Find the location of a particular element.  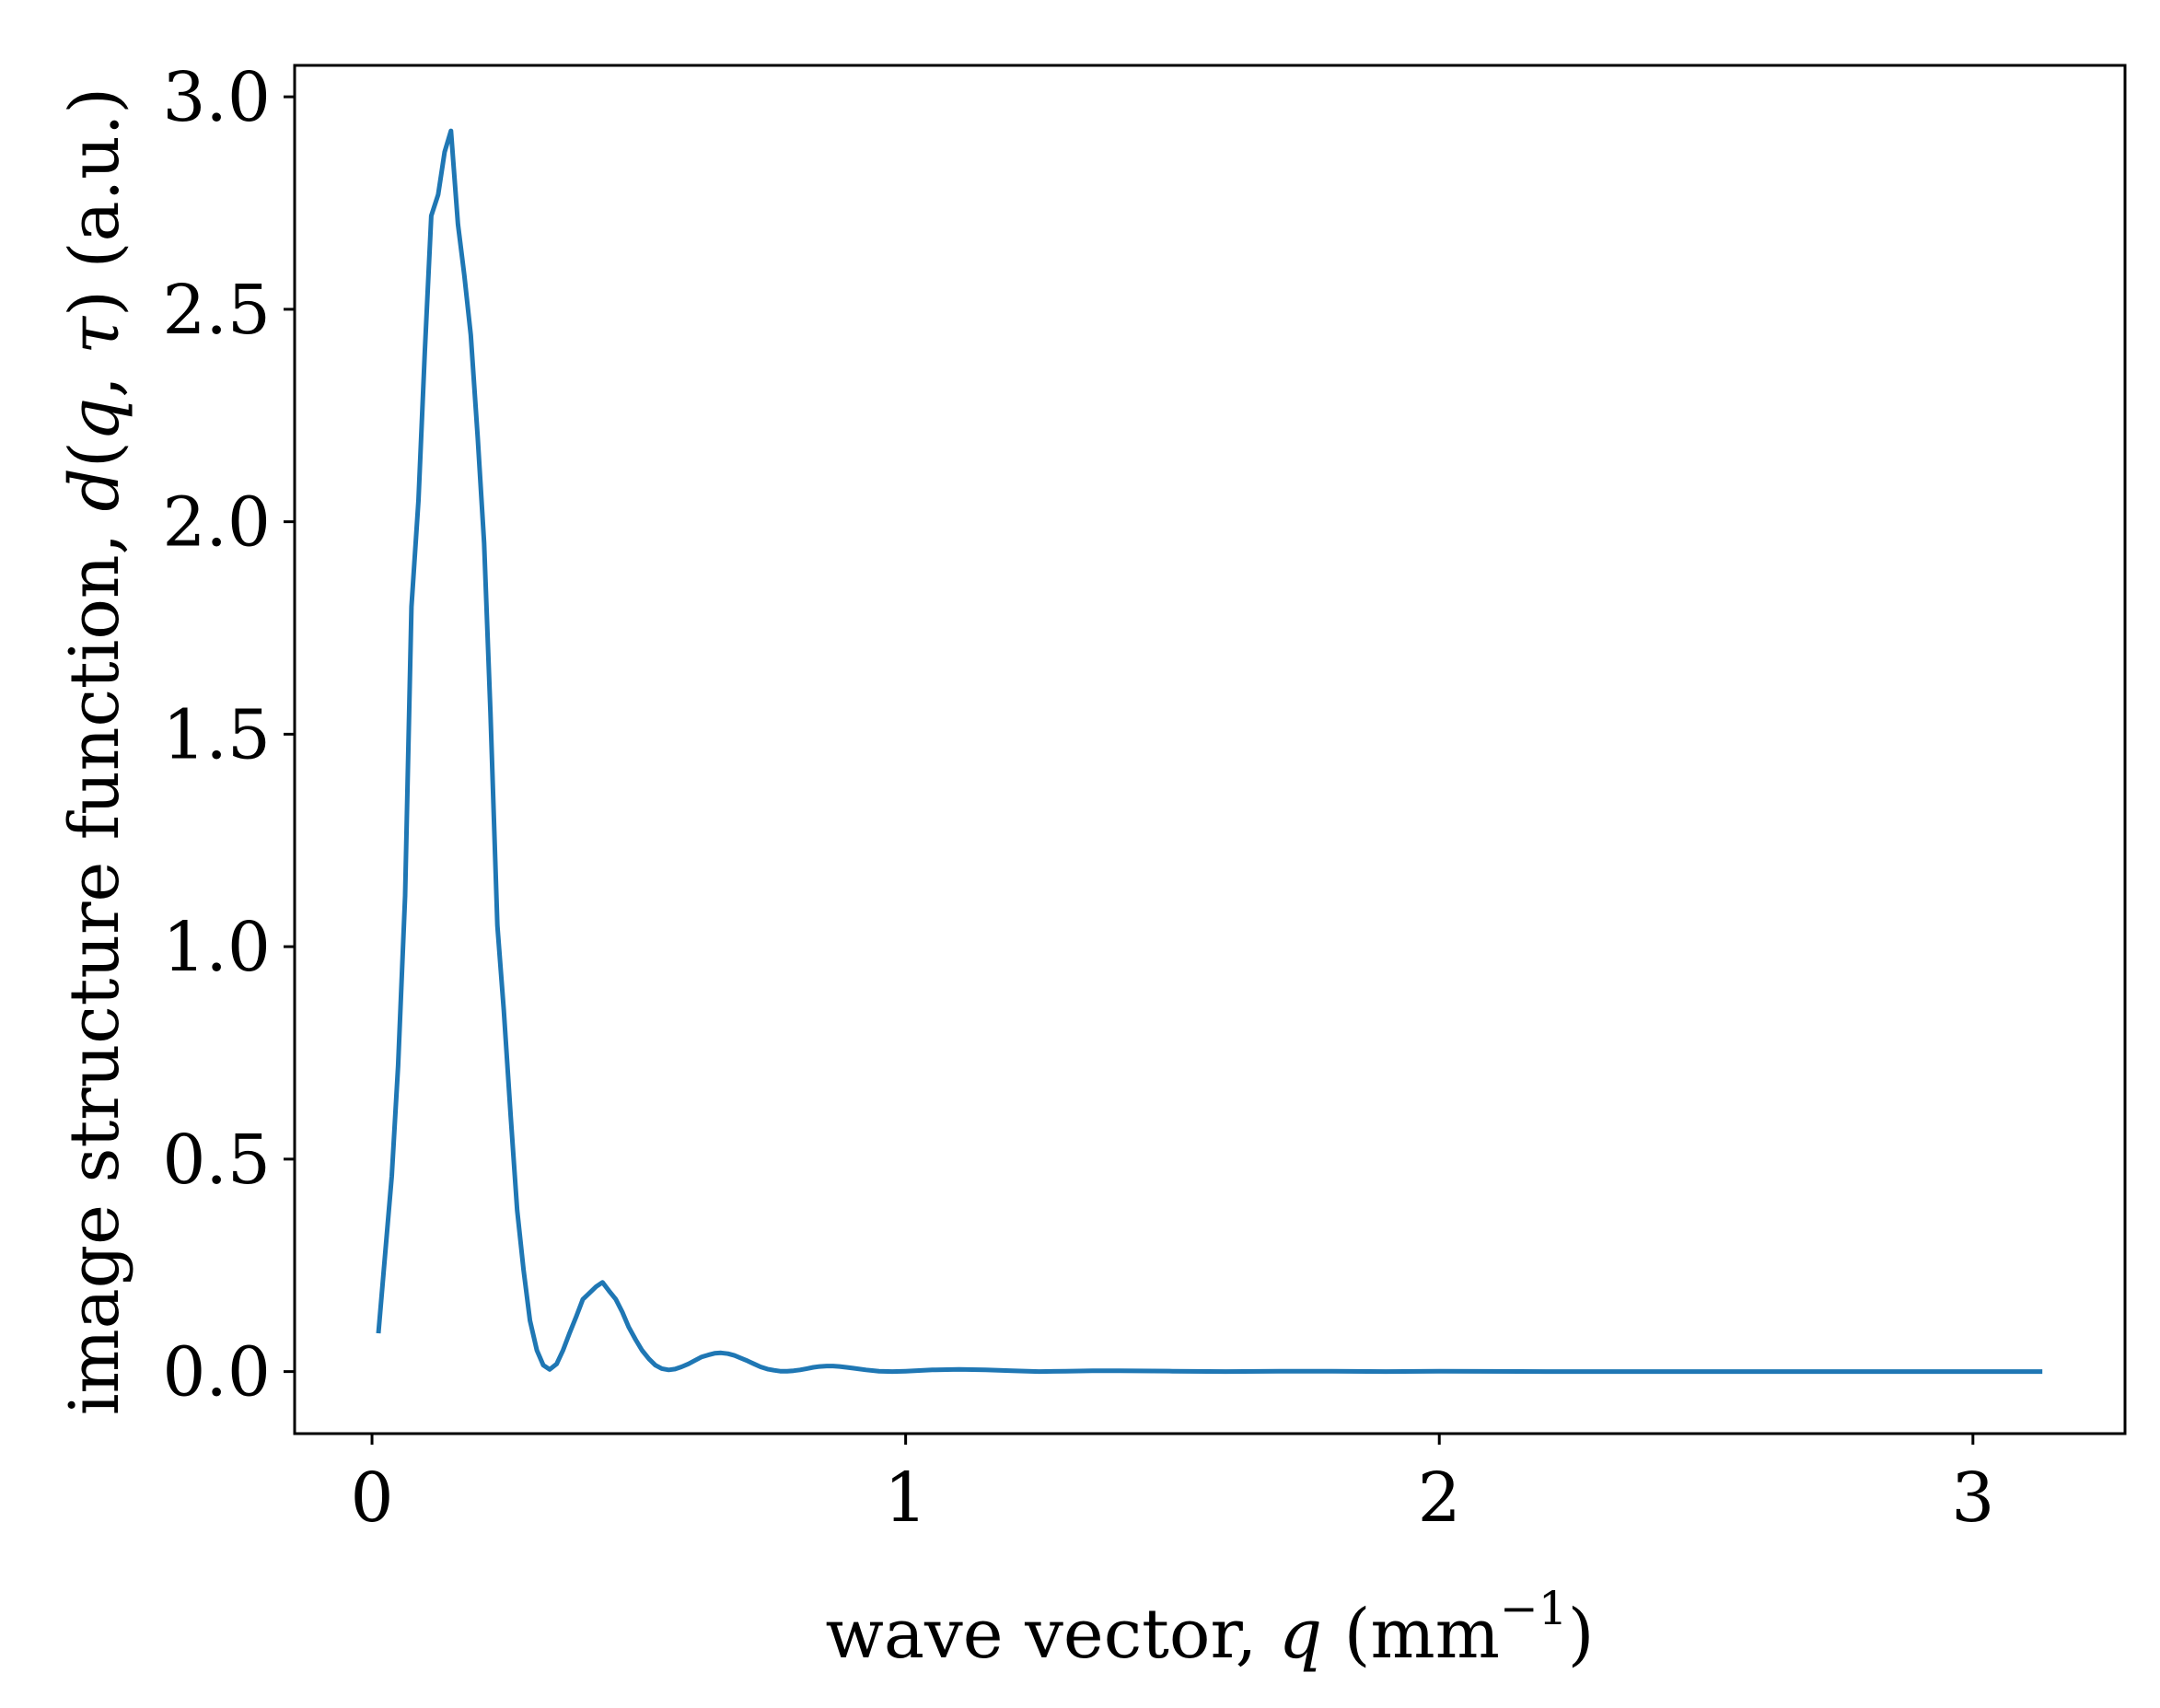

y-tick-label: 2.0 is located at coordinates (216, 523).